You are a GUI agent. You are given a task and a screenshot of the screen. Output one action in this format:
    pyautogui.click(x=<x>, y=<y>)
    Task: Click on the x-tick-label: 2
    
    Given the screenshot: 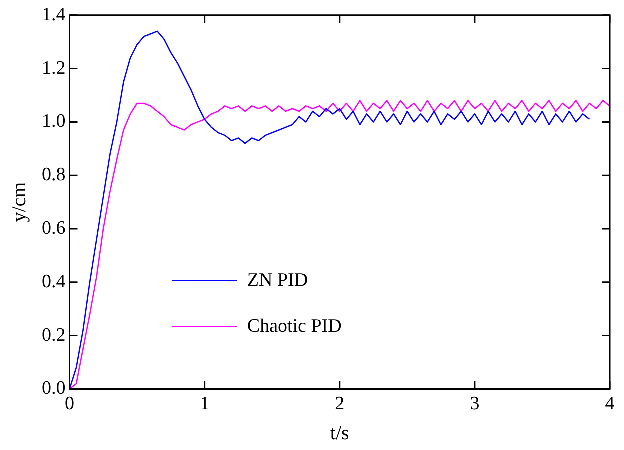 What is the action you would take?
    pyautogui.click(x=340, y=404)
    